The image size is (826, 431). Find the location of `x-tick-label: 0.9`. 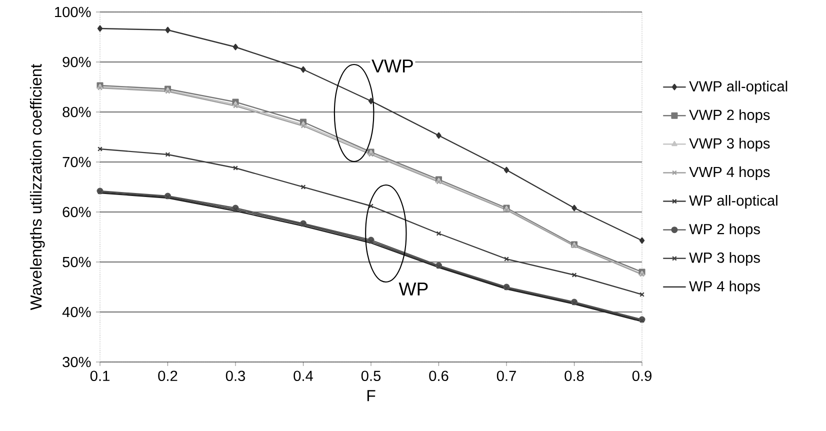

x-tick-label: 0.9 is located at coordinates (642, 376).